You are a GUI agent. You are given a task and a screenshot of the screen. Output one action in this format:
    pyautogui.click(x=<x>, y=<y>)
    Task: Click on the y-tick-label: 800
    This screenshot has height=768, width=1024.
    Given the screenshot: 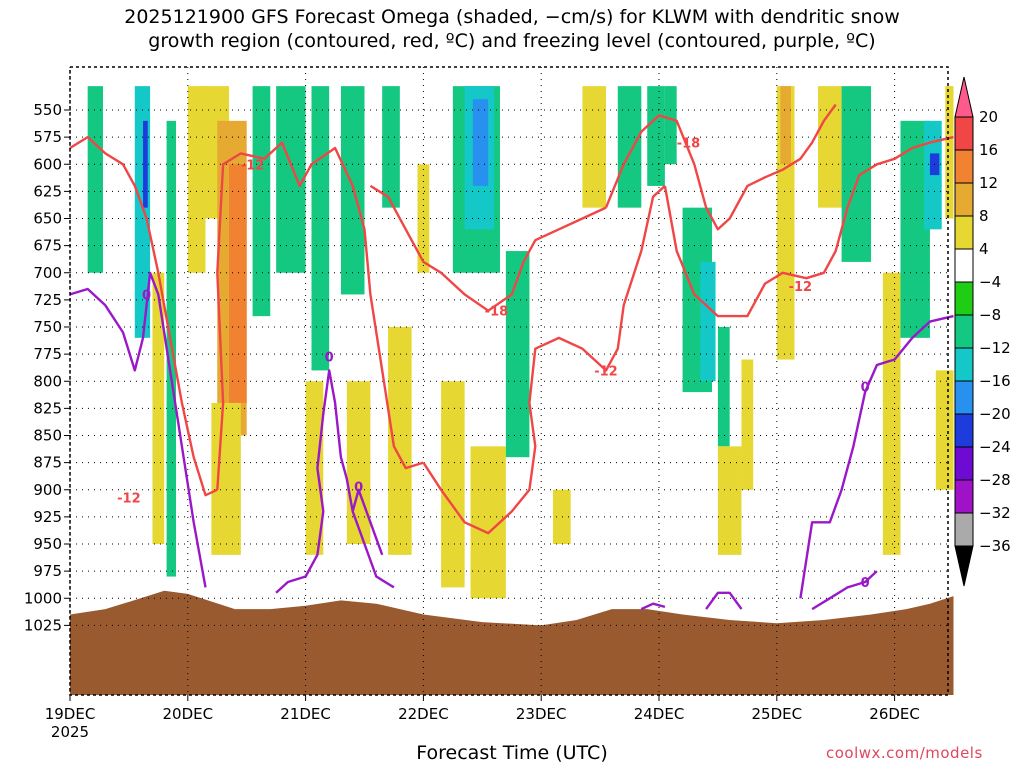 What is the action you would take?
    pyautogui.click(x=47, y=381)
    